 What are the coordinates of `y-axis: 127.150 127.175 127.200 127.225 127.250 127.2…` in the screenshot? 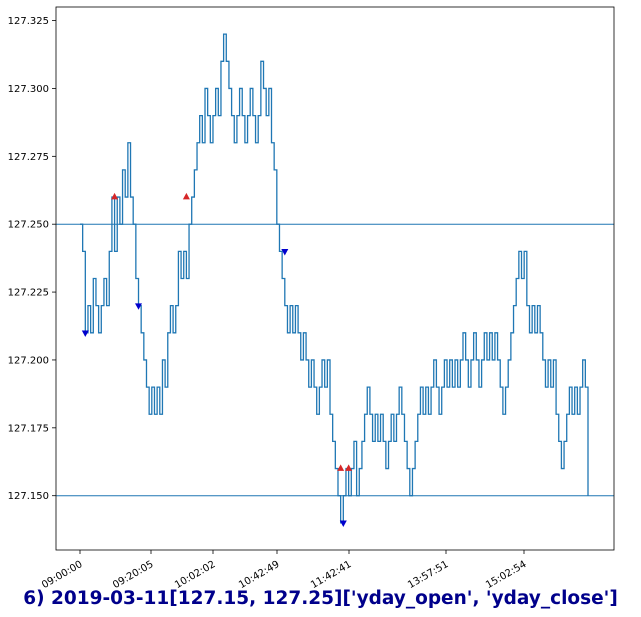 It's located at (32, 259).